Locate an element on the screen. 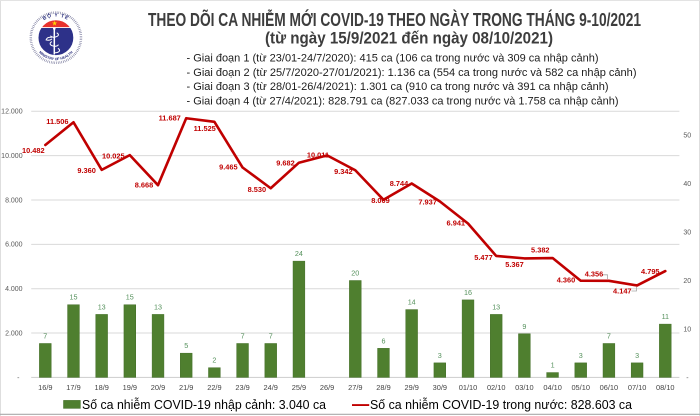 The image size is (700, 416). svg-text: 01/10 is located at coordinates (468, 387).